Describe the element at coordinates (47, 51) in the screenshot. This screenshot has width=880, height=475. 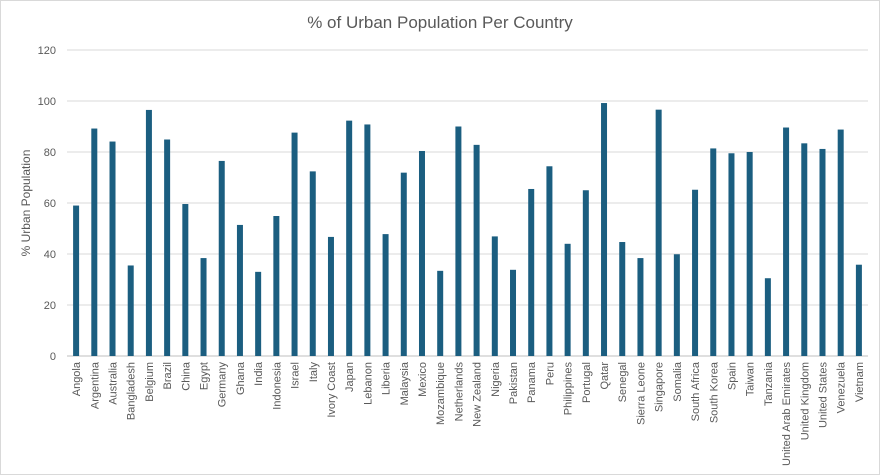
I see `y-tick-label: 120` at that location.